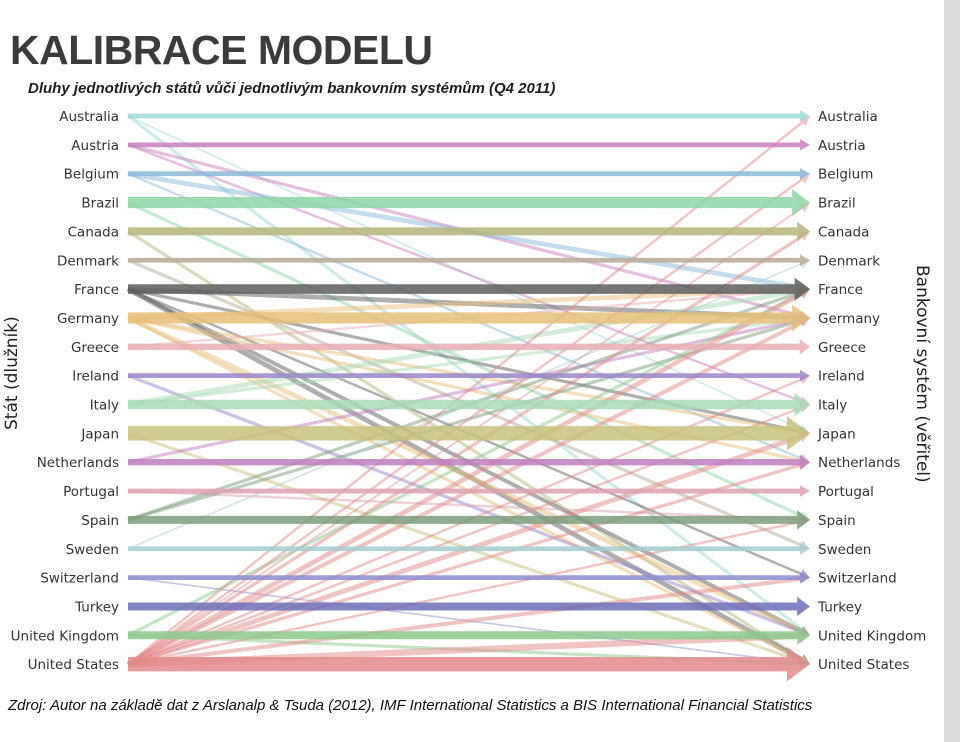 The image size is (960, 742). Describe the element at coordinates (469, 433) in the screenshot. I see `flow-japan-to-japan` at that location.